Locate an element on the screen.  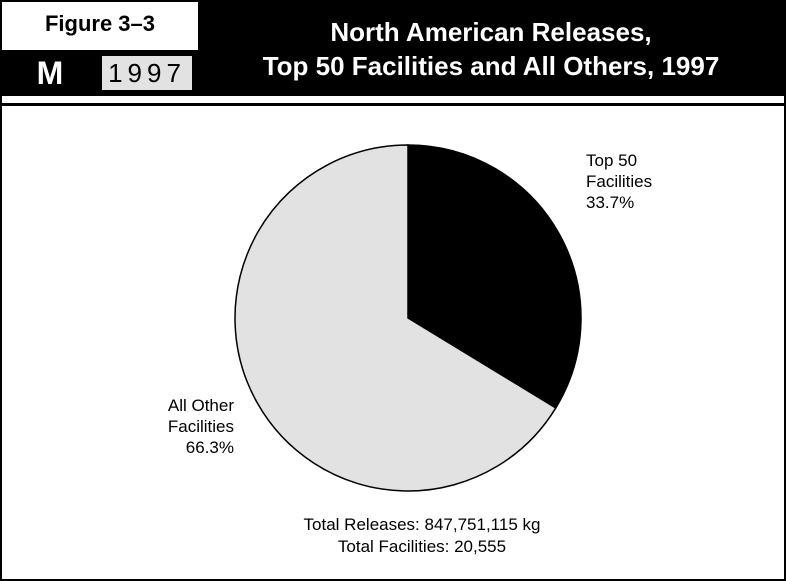
slice-percent-label: 33.7% is located at coordinates (610, 202).